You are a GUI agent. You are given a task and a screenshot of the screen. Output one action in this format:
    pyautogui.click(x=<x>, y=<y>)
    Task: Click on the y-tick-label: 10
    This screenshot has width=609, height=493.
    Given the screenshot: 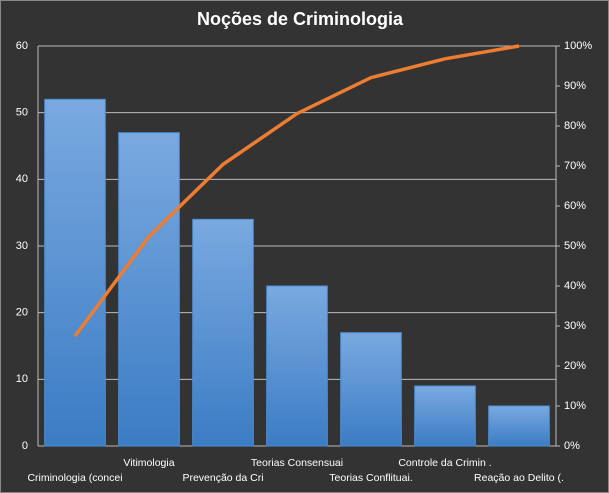 What is the action you would take?
    pyautogui.click(x=22, y=379)
    